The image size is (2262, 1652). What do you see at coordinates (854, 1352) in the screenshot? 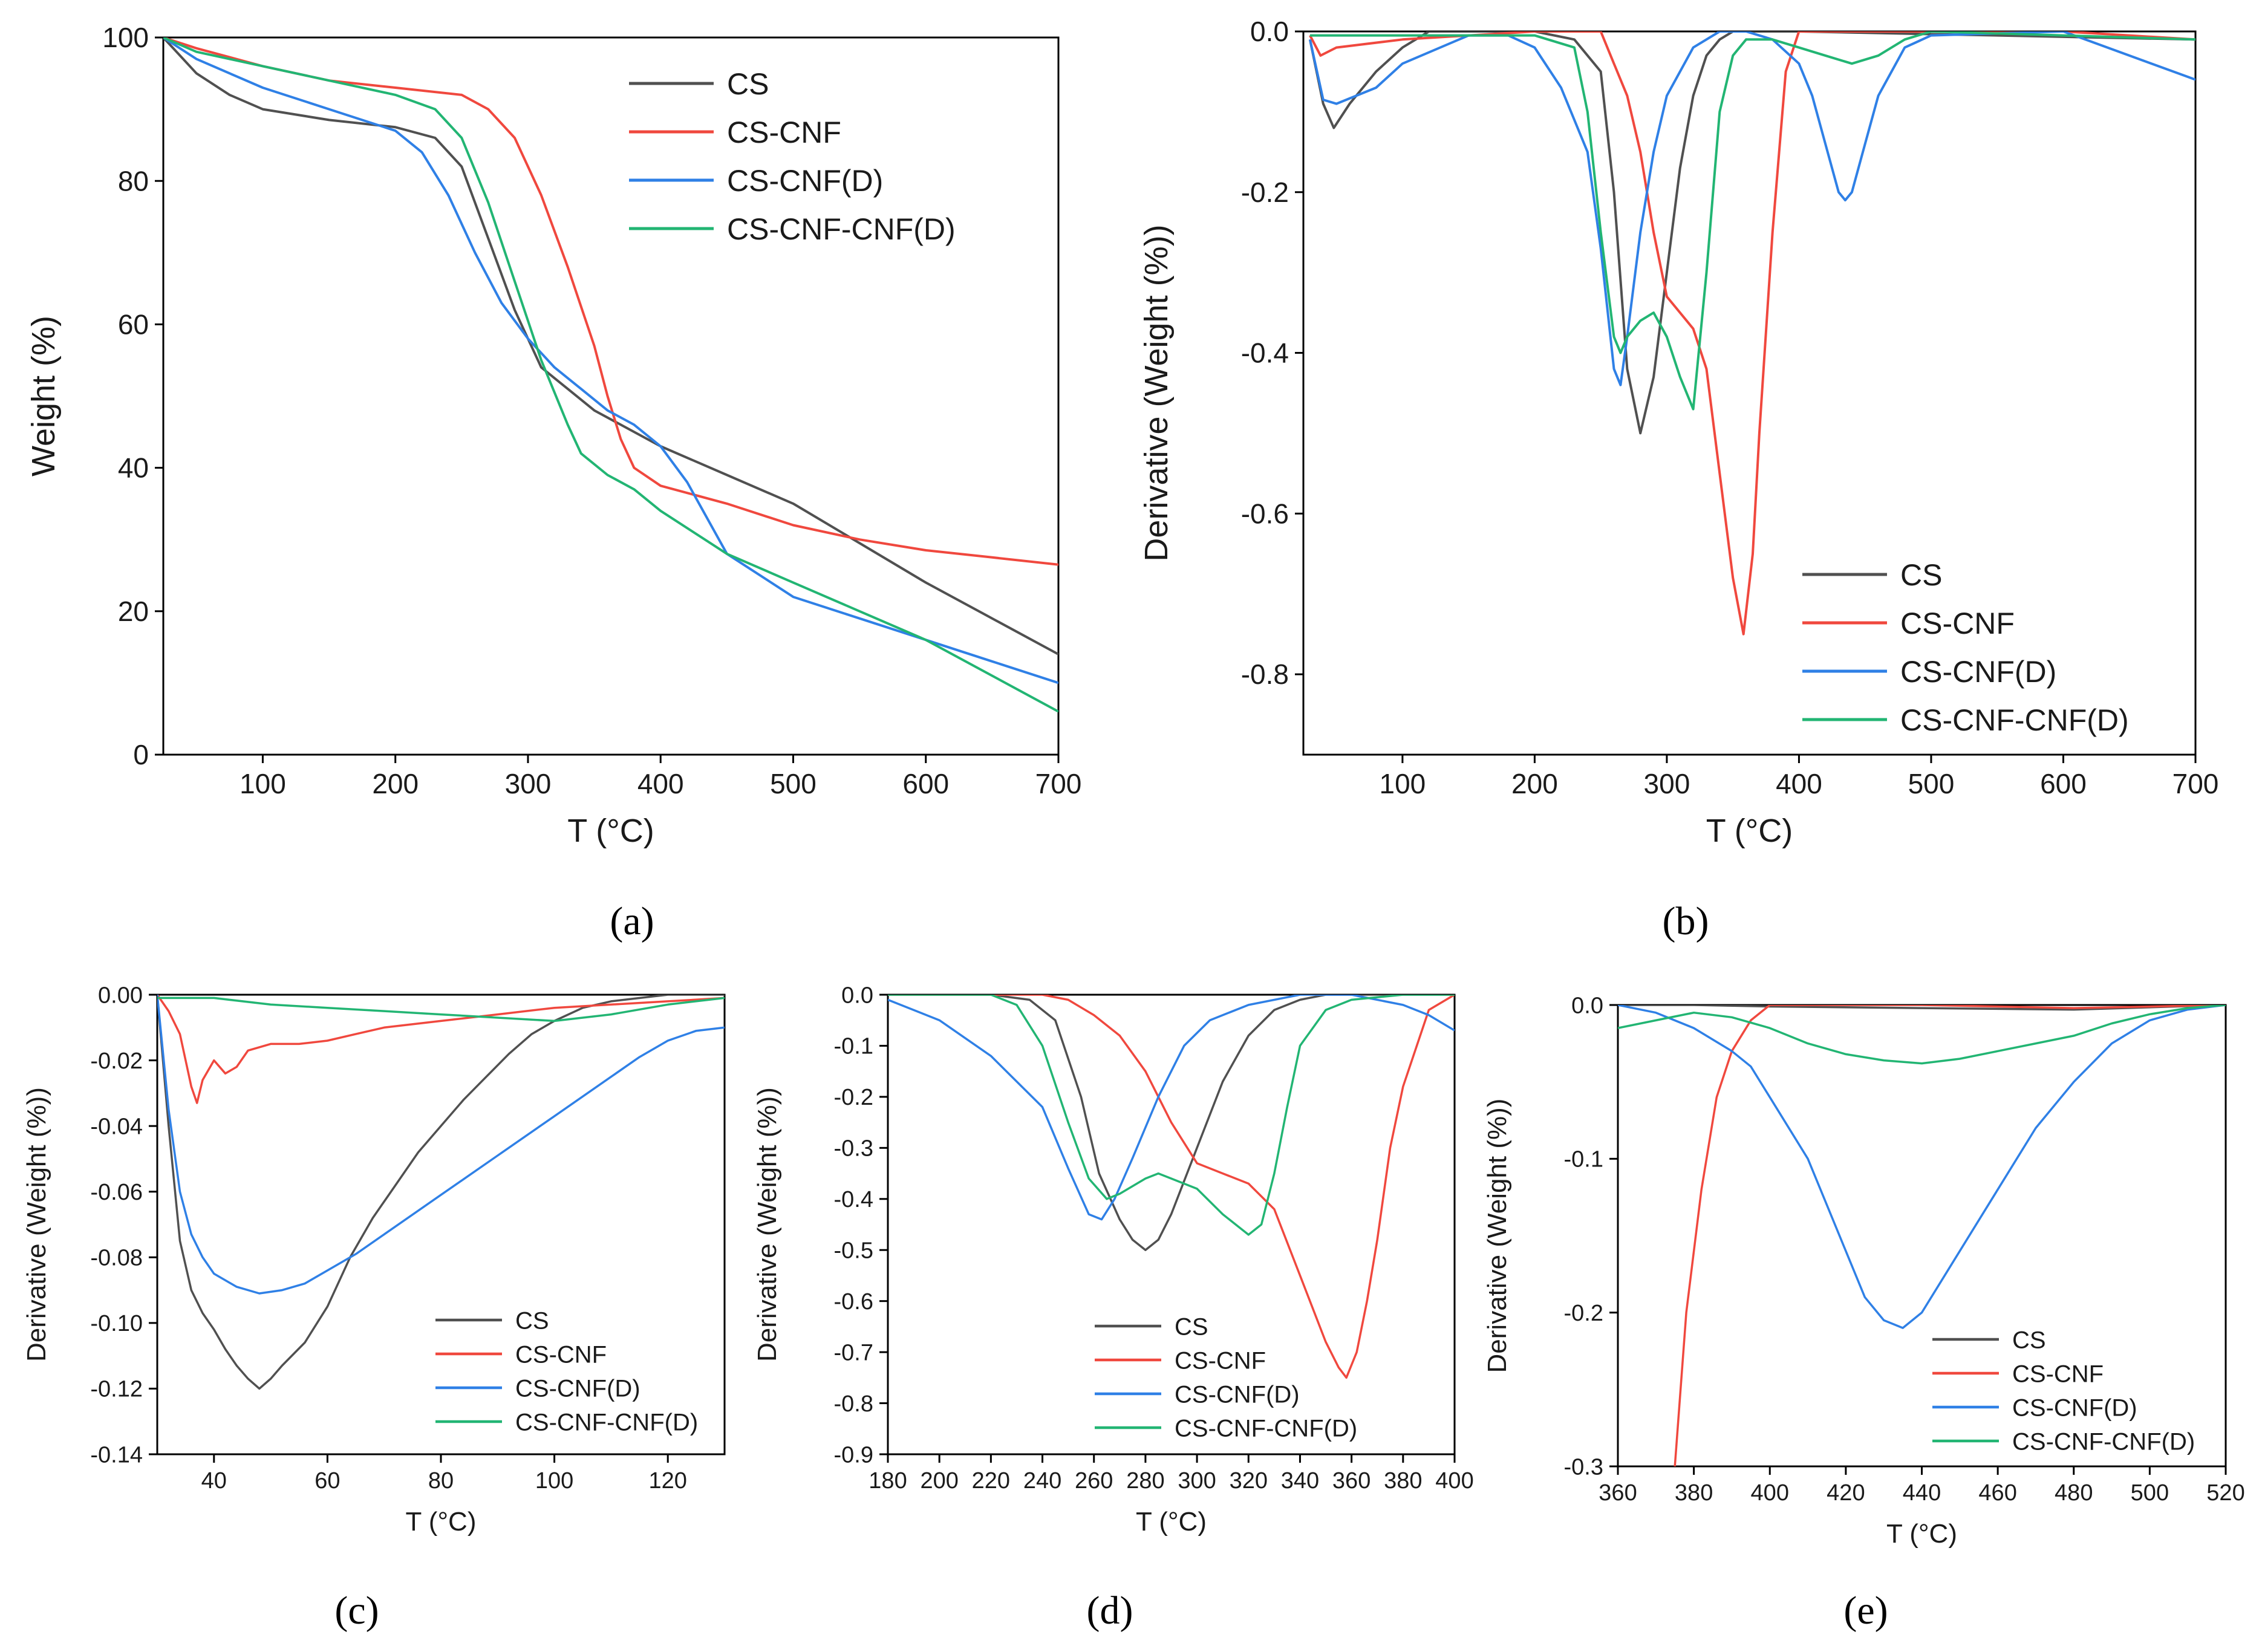
I see `y-tick-label: -0.7` at bounding box center [854, 1352].